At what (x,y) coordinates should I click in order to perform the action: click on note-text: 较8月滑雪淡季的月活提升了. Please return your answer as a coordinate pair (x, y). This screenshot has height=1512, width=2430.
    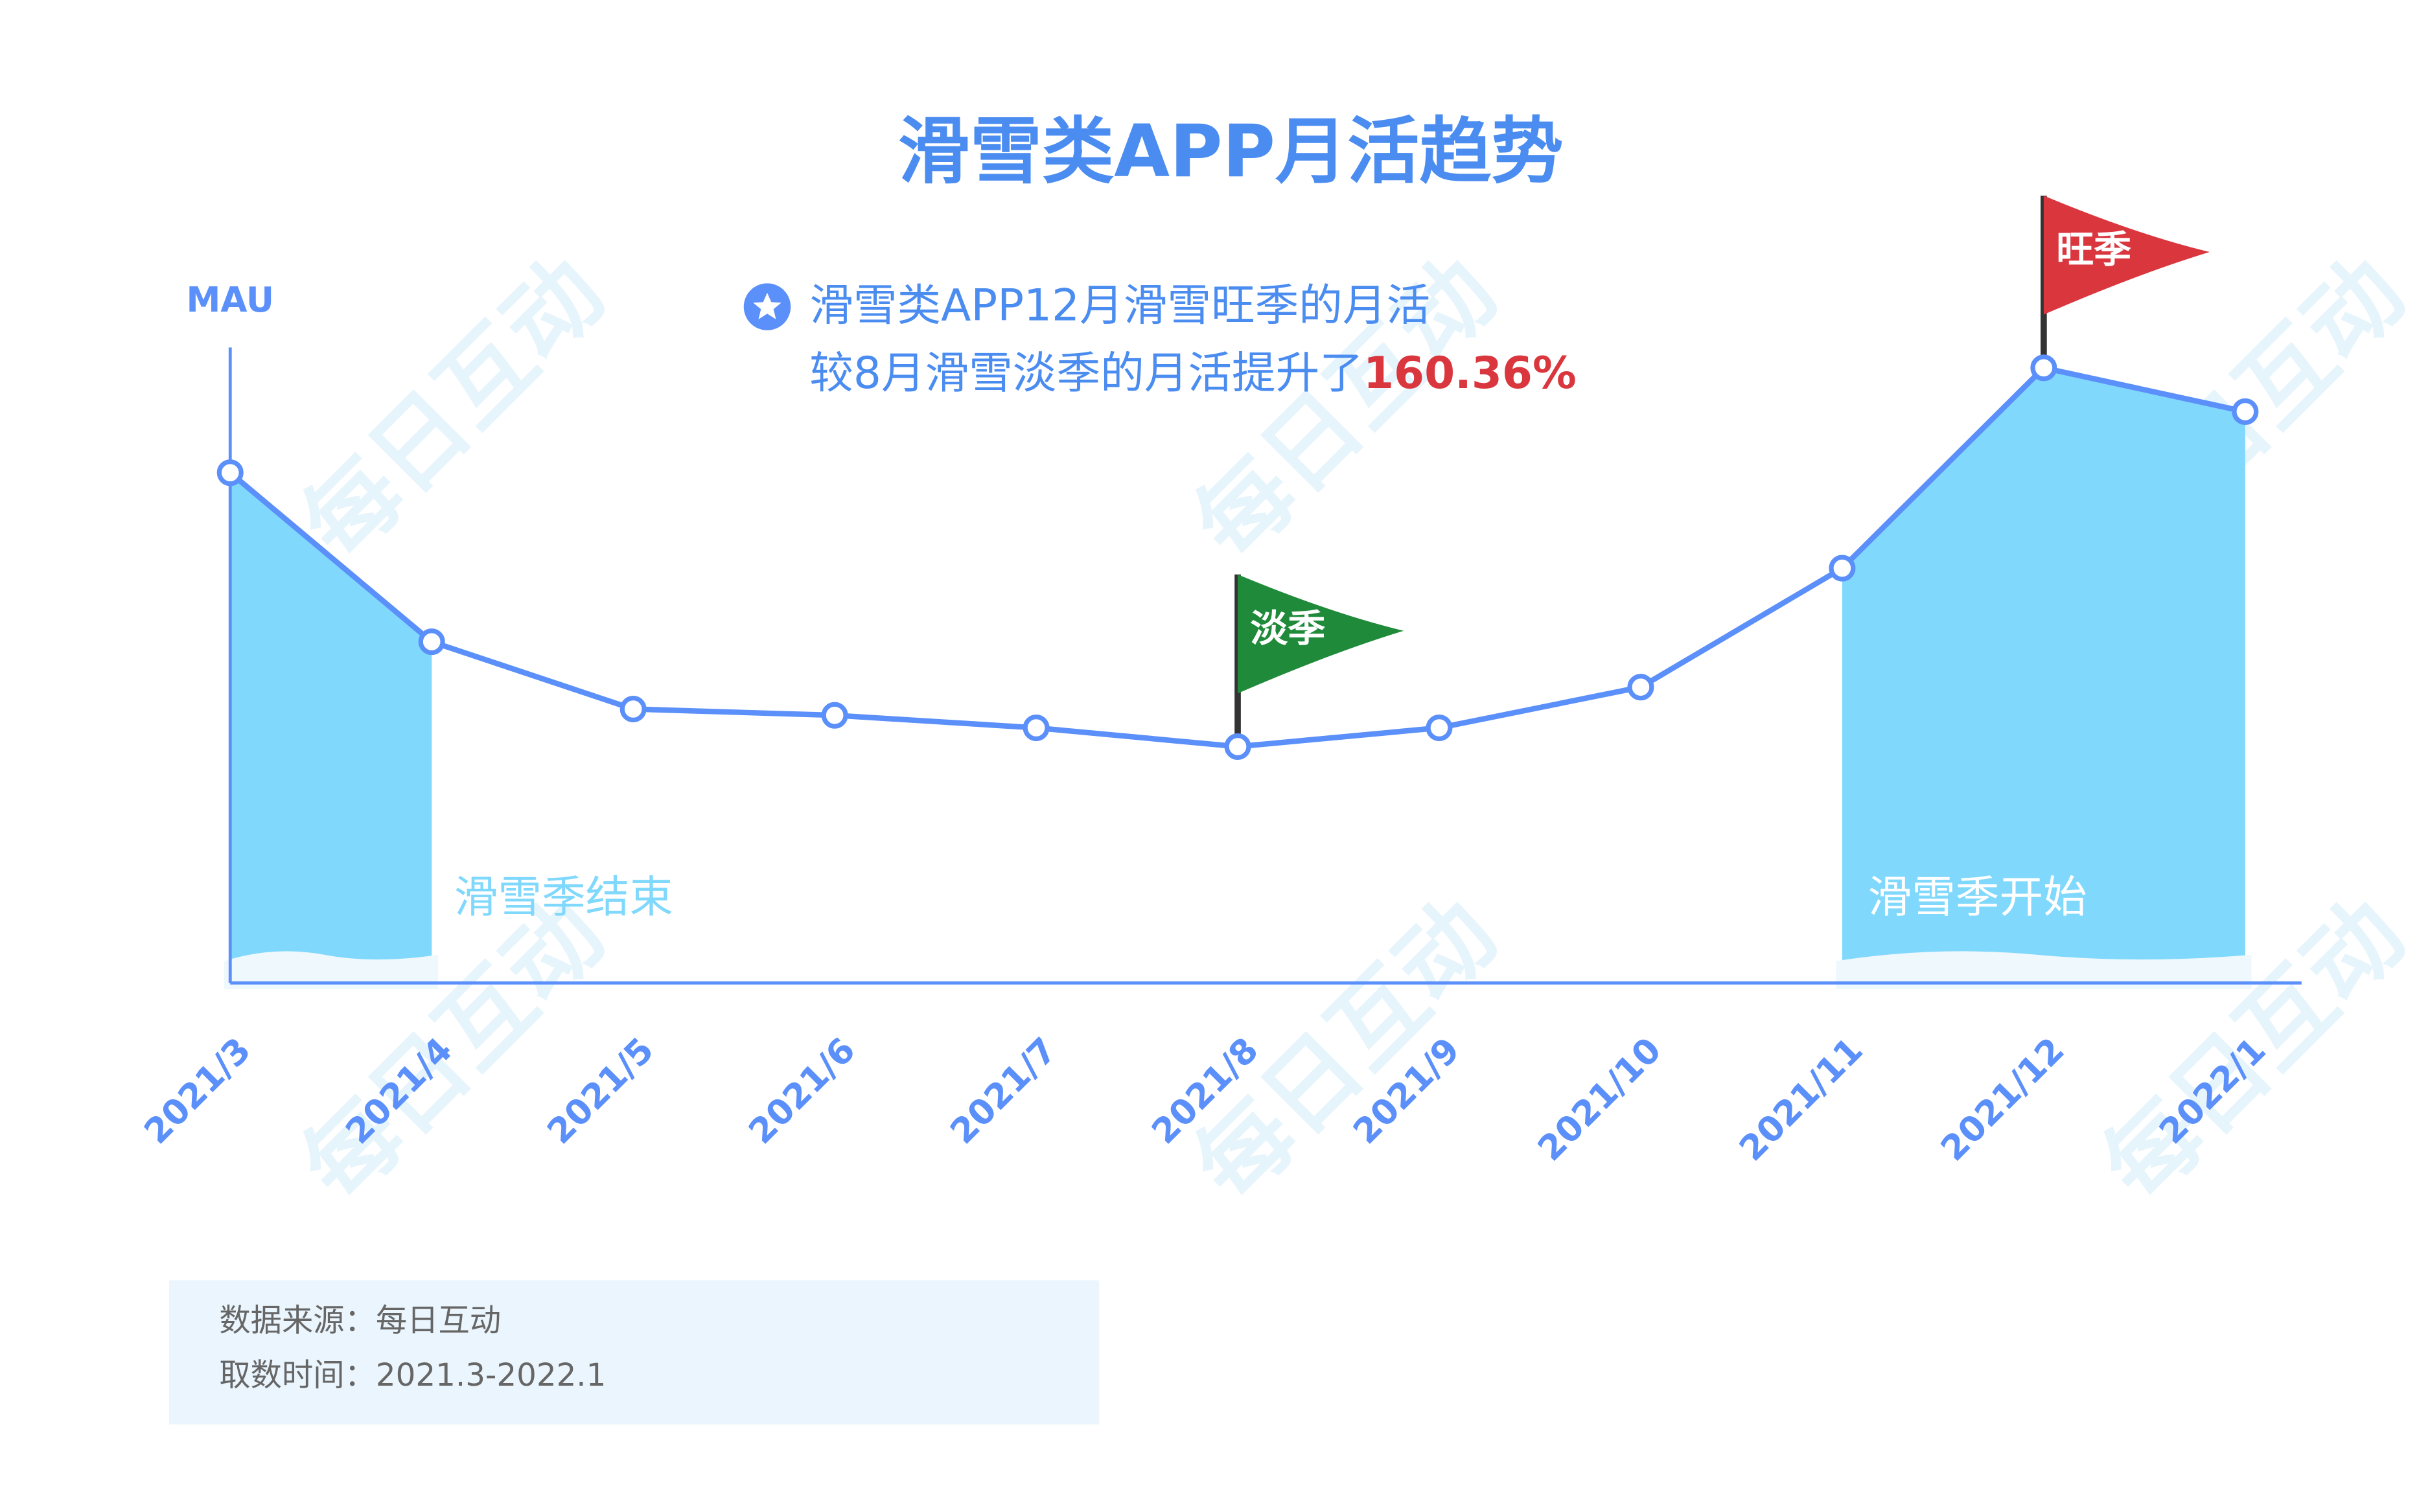
    Looking at the image, I should click on (1086, 372).